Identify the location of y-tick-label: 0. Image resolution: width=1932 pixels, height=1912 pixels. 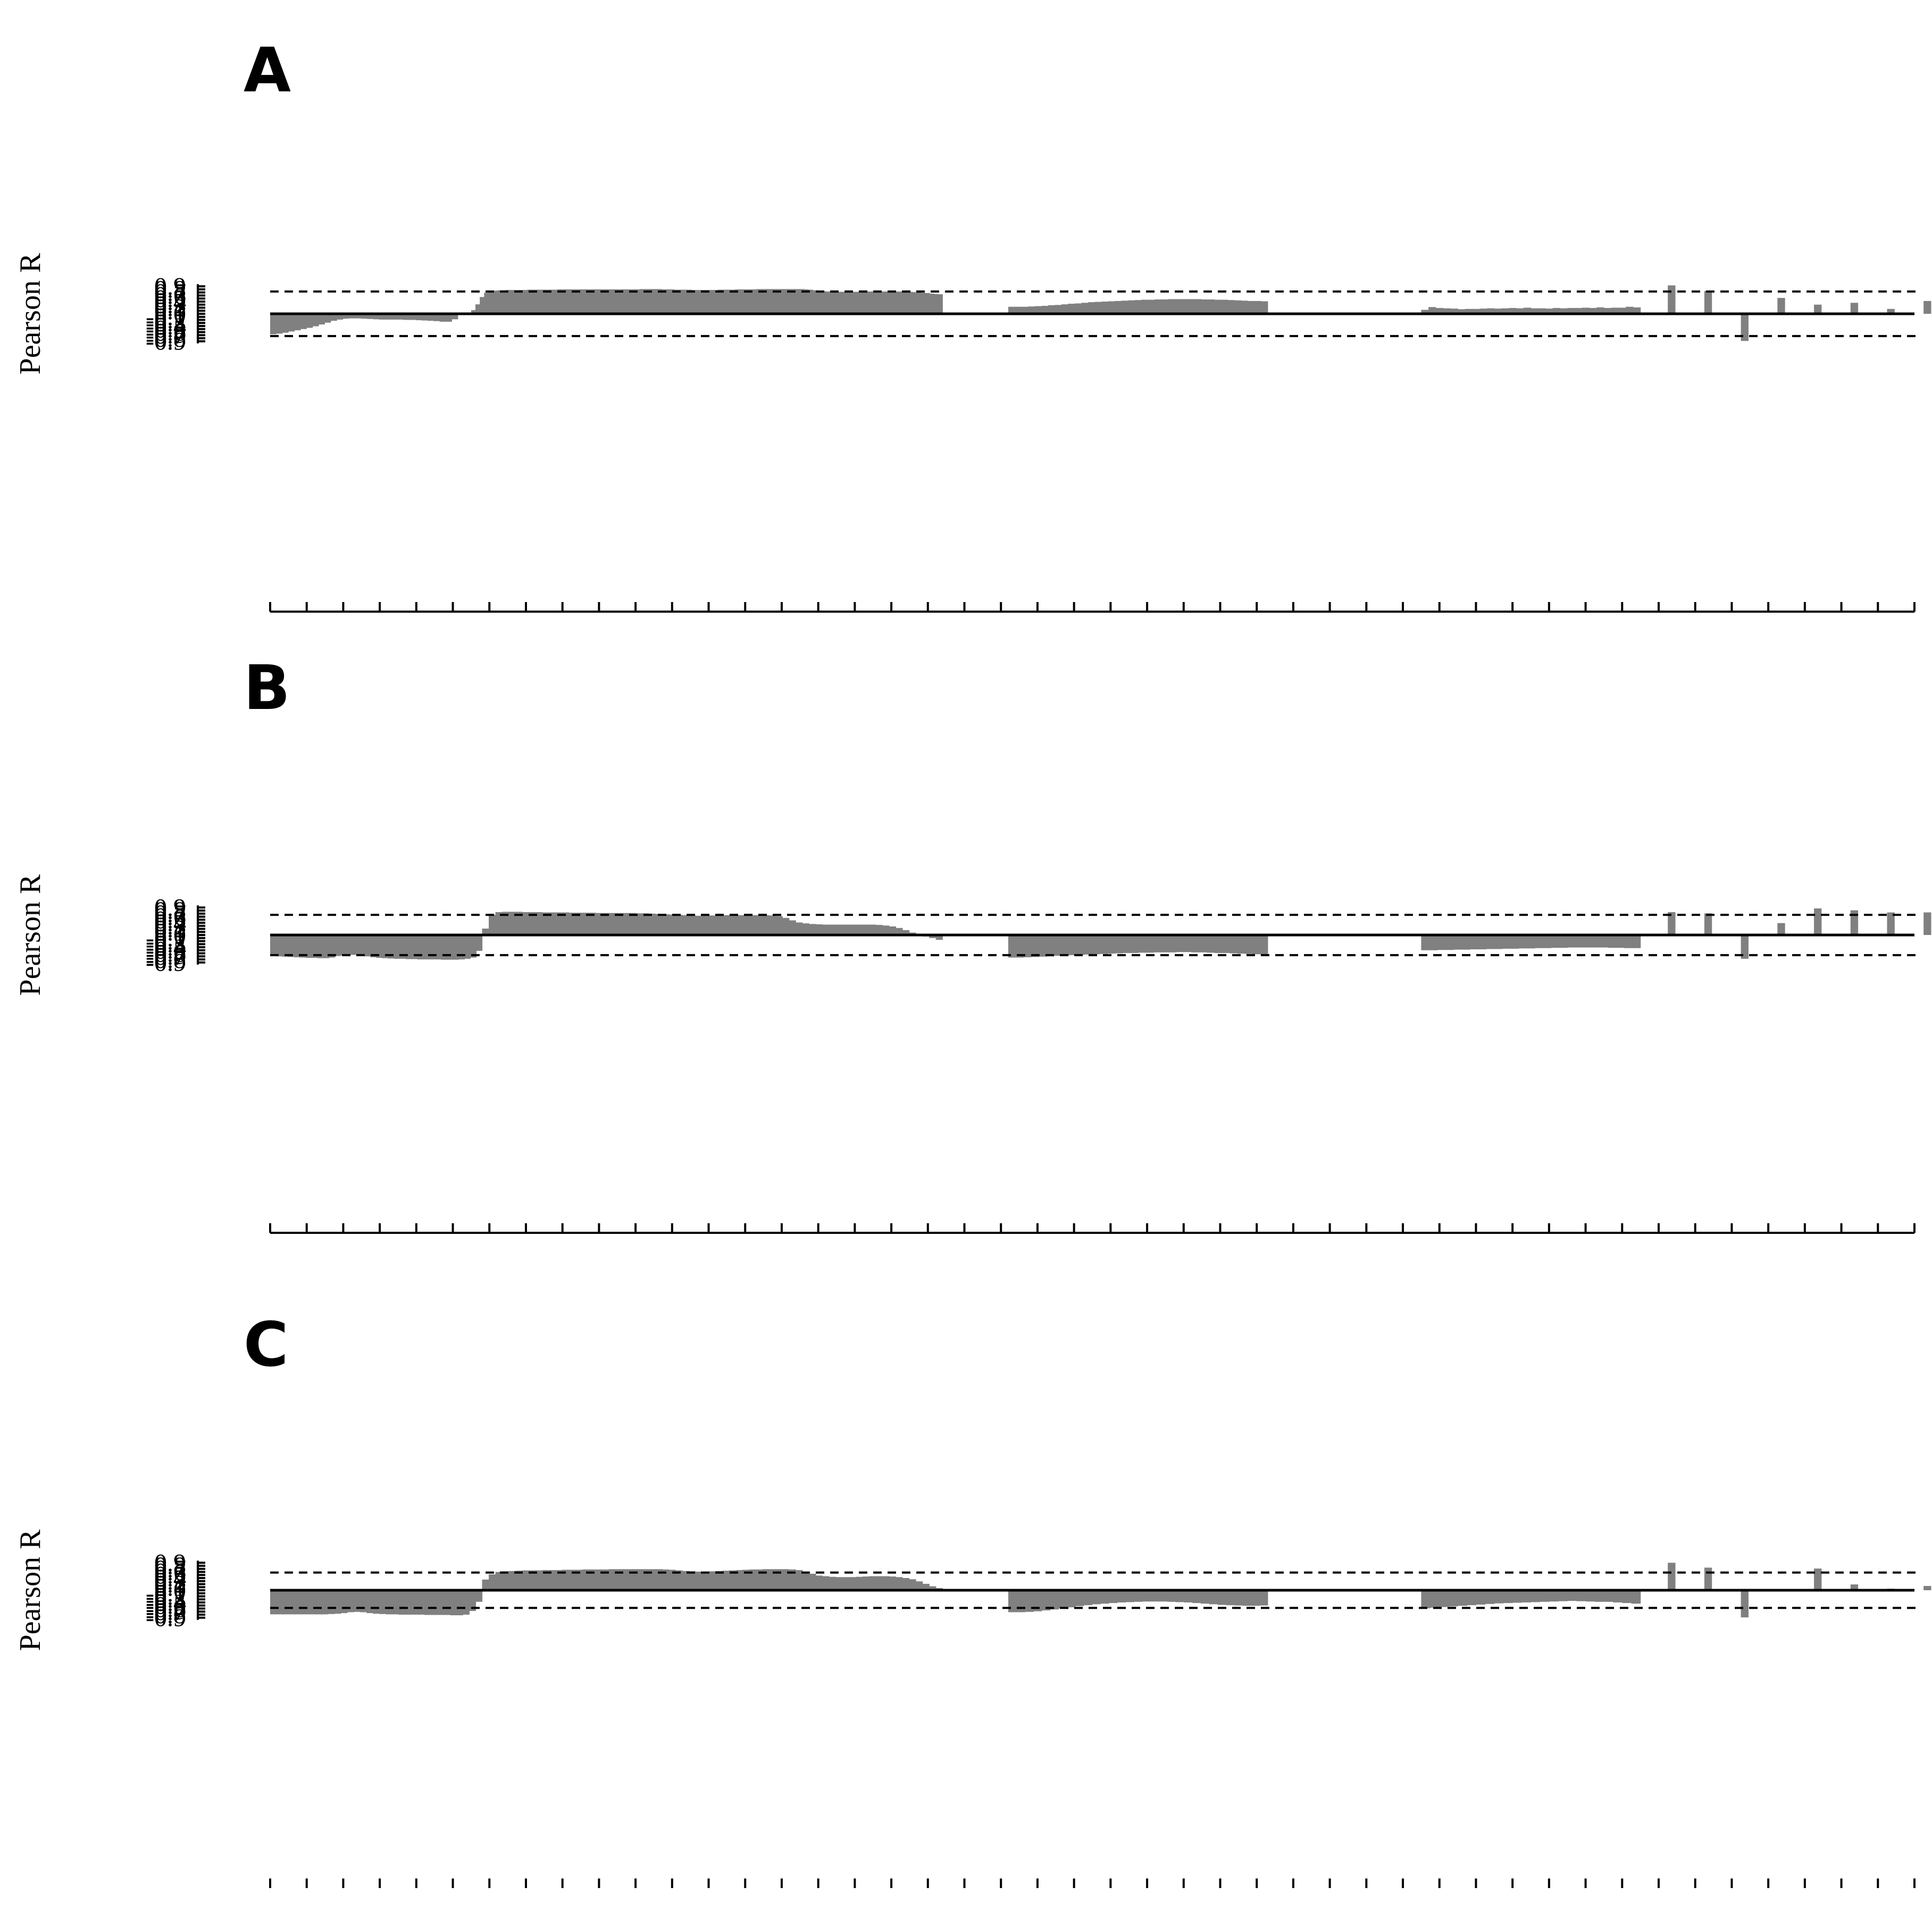
(179, 314).